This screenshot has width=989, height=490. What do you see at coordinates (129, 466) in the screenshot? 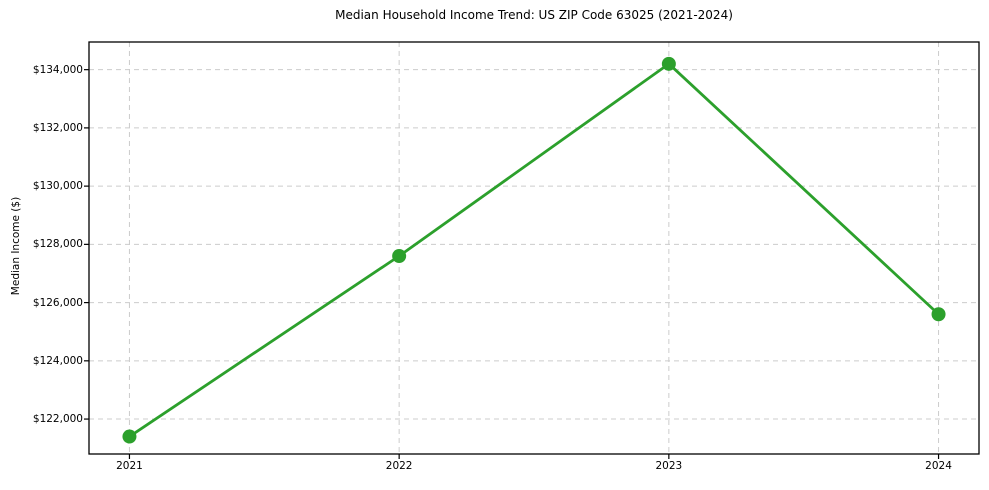
I see `x-tick-label: 2021` at bounding box center [129, 466].